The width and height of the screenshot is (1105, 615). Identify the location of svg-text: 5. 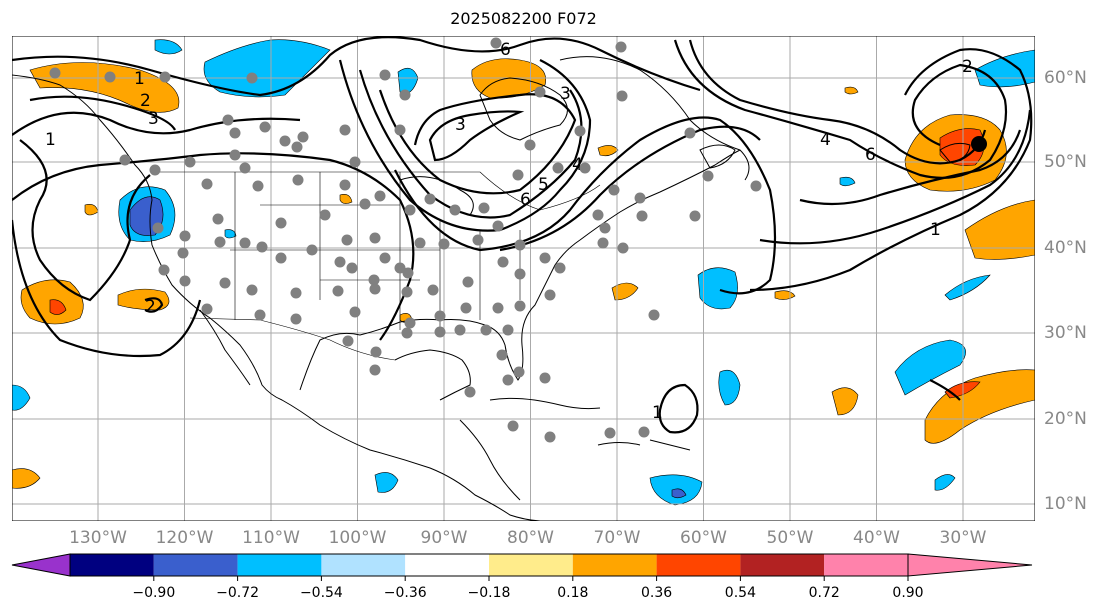
(543, 185).